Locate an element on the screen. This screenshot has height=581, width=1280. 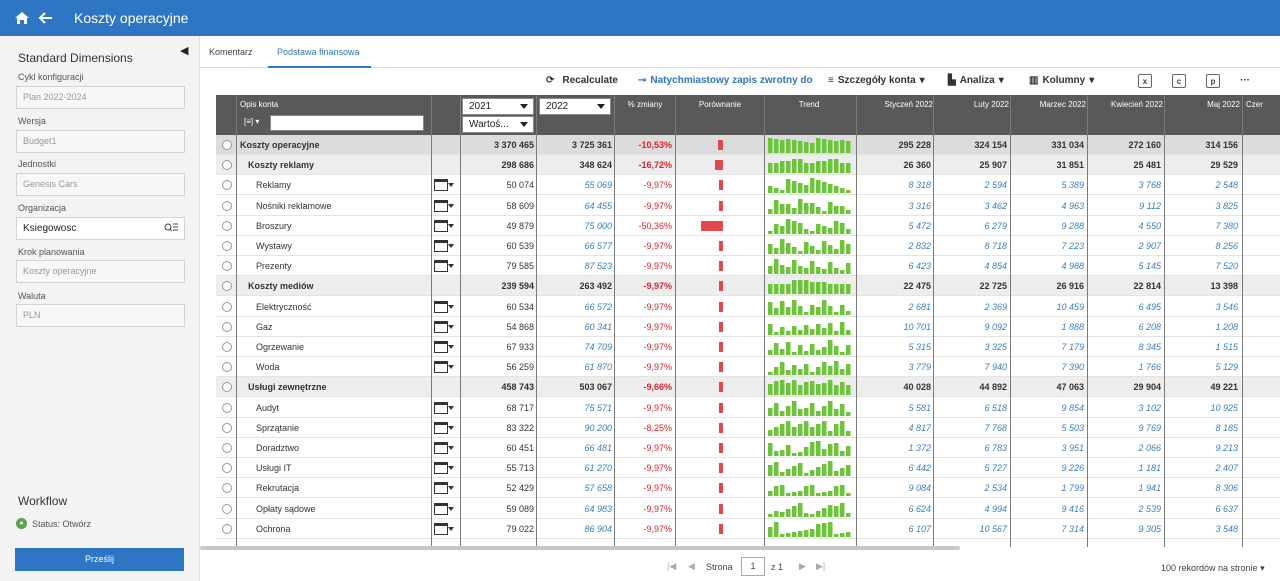
month-value: 10 701 is located at coordinates (917, 326).